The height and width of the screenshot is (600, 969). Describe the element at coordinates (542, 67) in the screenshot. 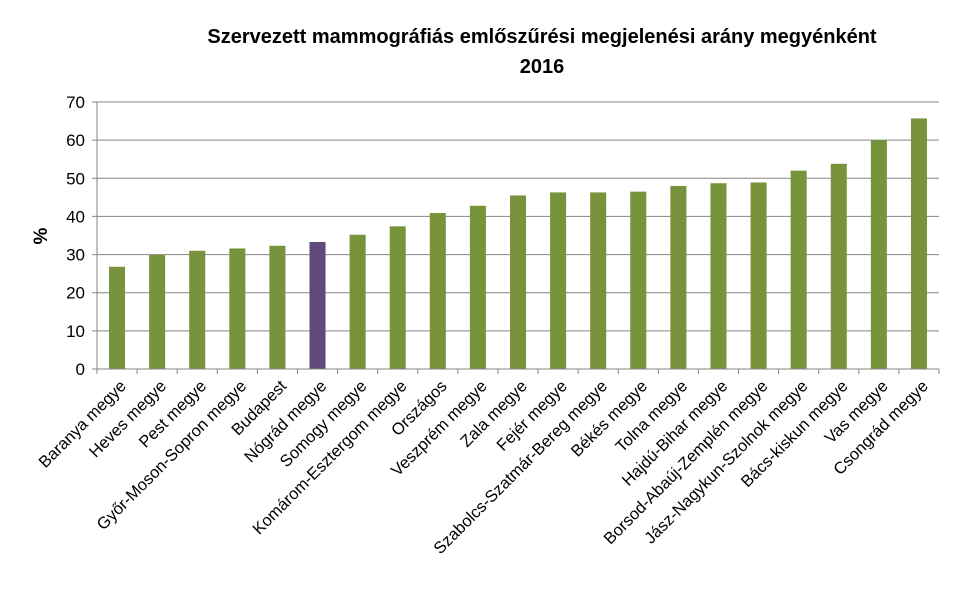

I see `chart-title-line-2: 2016` at that location.